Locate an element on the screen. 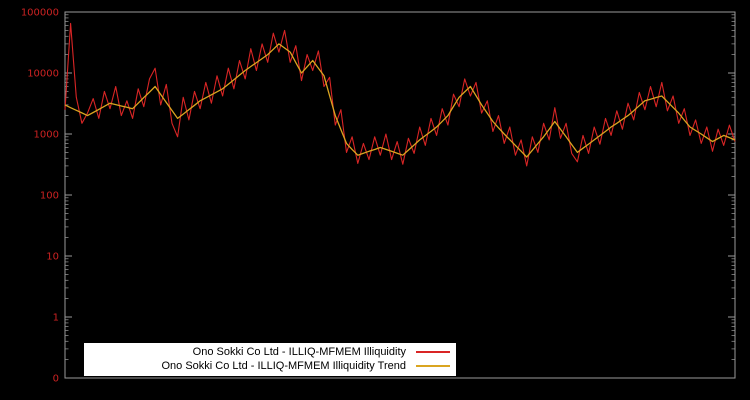 This screenshot has height=400, width=750. y-tick-label: 1 is located at coordinates (56, 318).